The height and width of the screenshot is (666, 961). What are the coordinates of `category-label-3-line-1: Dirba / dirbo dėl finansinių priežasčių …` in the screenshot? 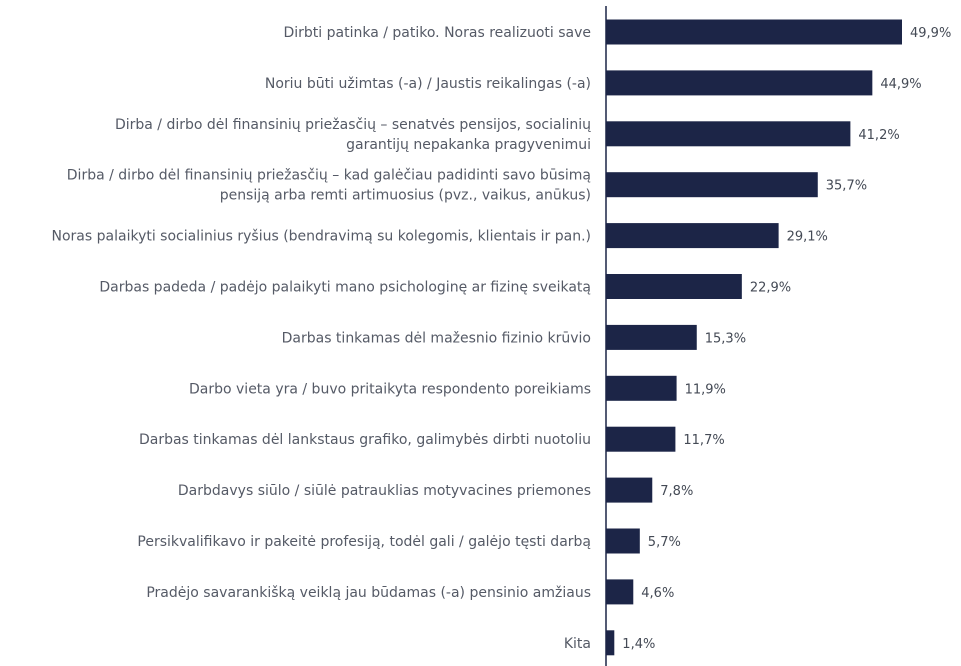 It's located at (353, 125).